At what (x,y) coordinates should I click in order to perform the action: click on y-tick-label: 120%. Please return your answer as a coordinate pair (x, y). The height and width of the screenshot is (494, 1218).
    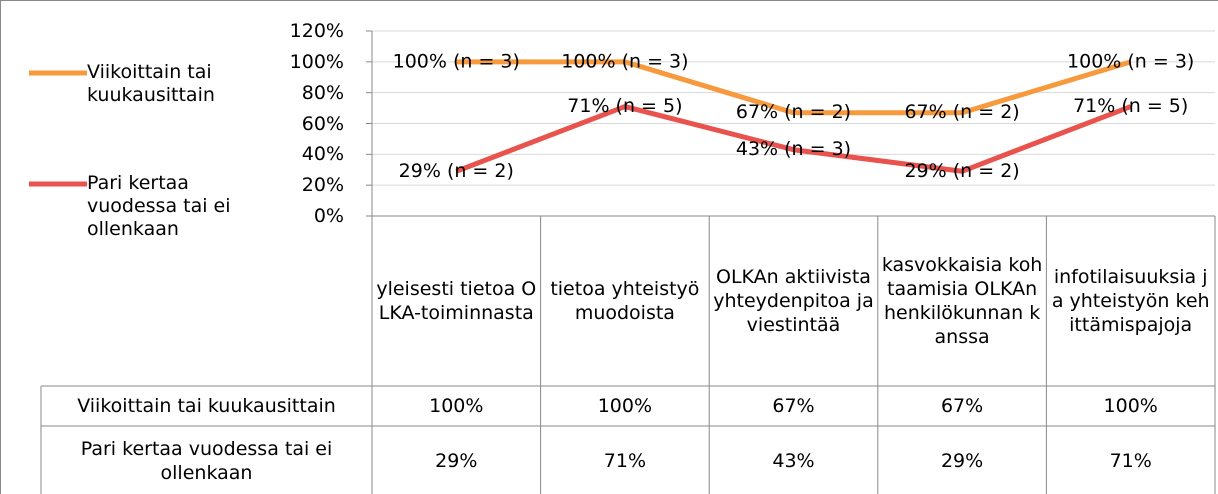
    Looking at the image, I should click on (316, 31).